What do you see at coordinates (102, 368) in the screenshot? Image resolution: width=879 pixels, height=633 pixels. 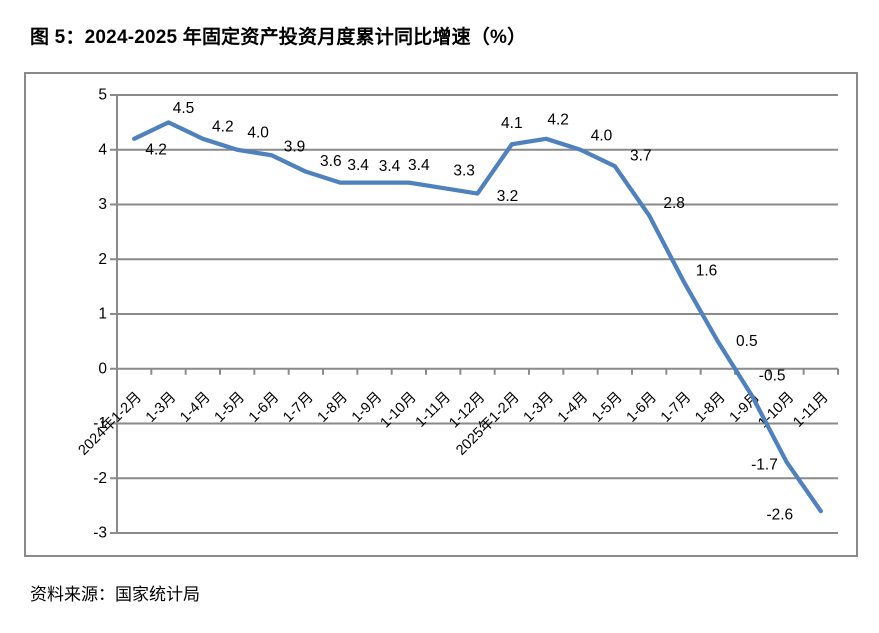 I see `y-tick-label: 0` at bounding box center [102, 368].